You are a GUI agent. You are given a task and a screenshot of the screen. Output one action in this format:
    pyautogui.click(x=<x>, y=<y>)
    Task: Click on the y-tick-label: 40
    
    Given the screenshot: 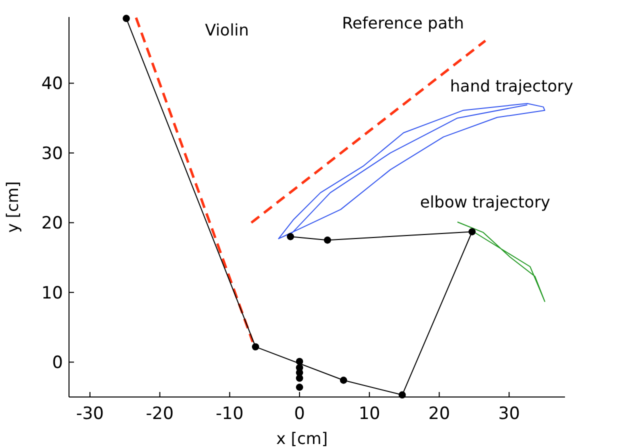 What is the action you would take?
    pyautogui.click(x=52, y=84)
    